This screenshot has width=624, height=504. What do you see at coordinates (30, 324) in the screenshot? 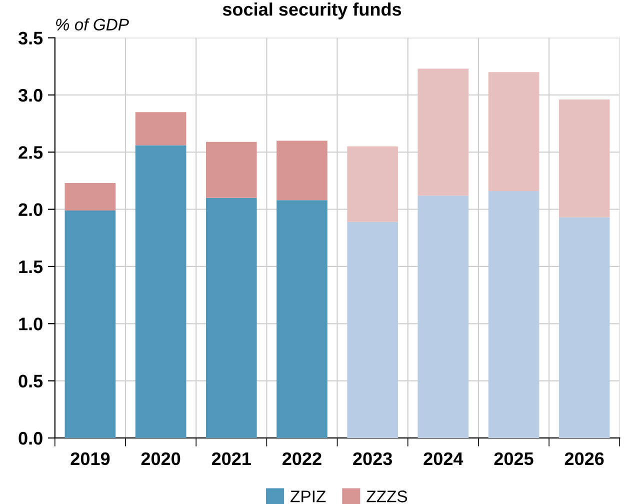
I see `y-tick-label: 1.0` at bounding box center [30, 324].